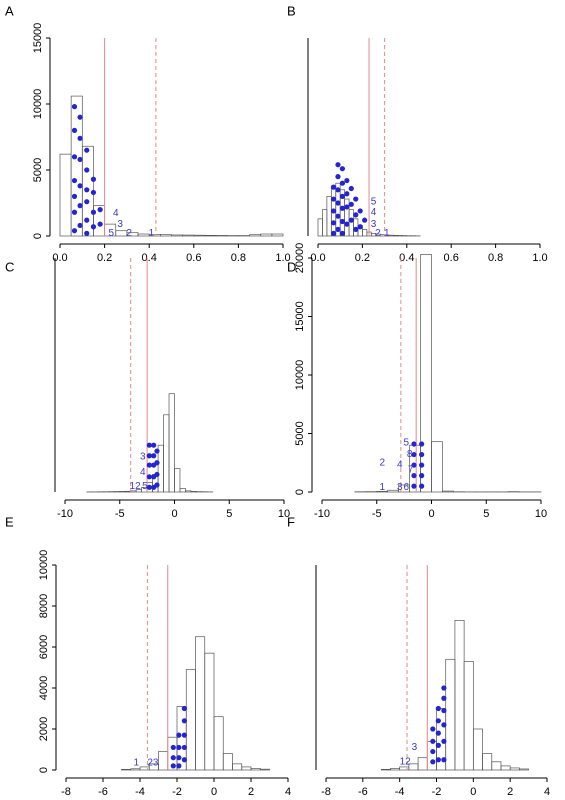 Image resolution: width=565 pixels, height=800 pixels. What do you see at coordinates (300, 258) in the screenshot?
I see `y-tick-label: 20000` at bounding box center [300, 258].